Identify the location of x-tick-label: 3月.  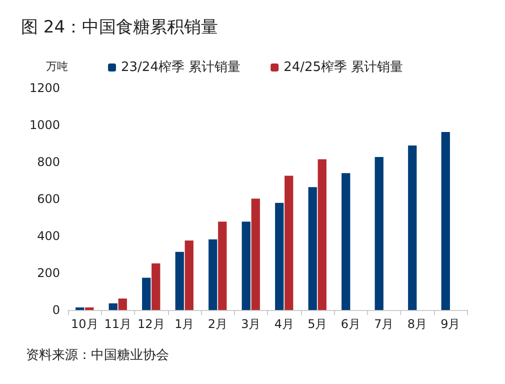
(251, 324).